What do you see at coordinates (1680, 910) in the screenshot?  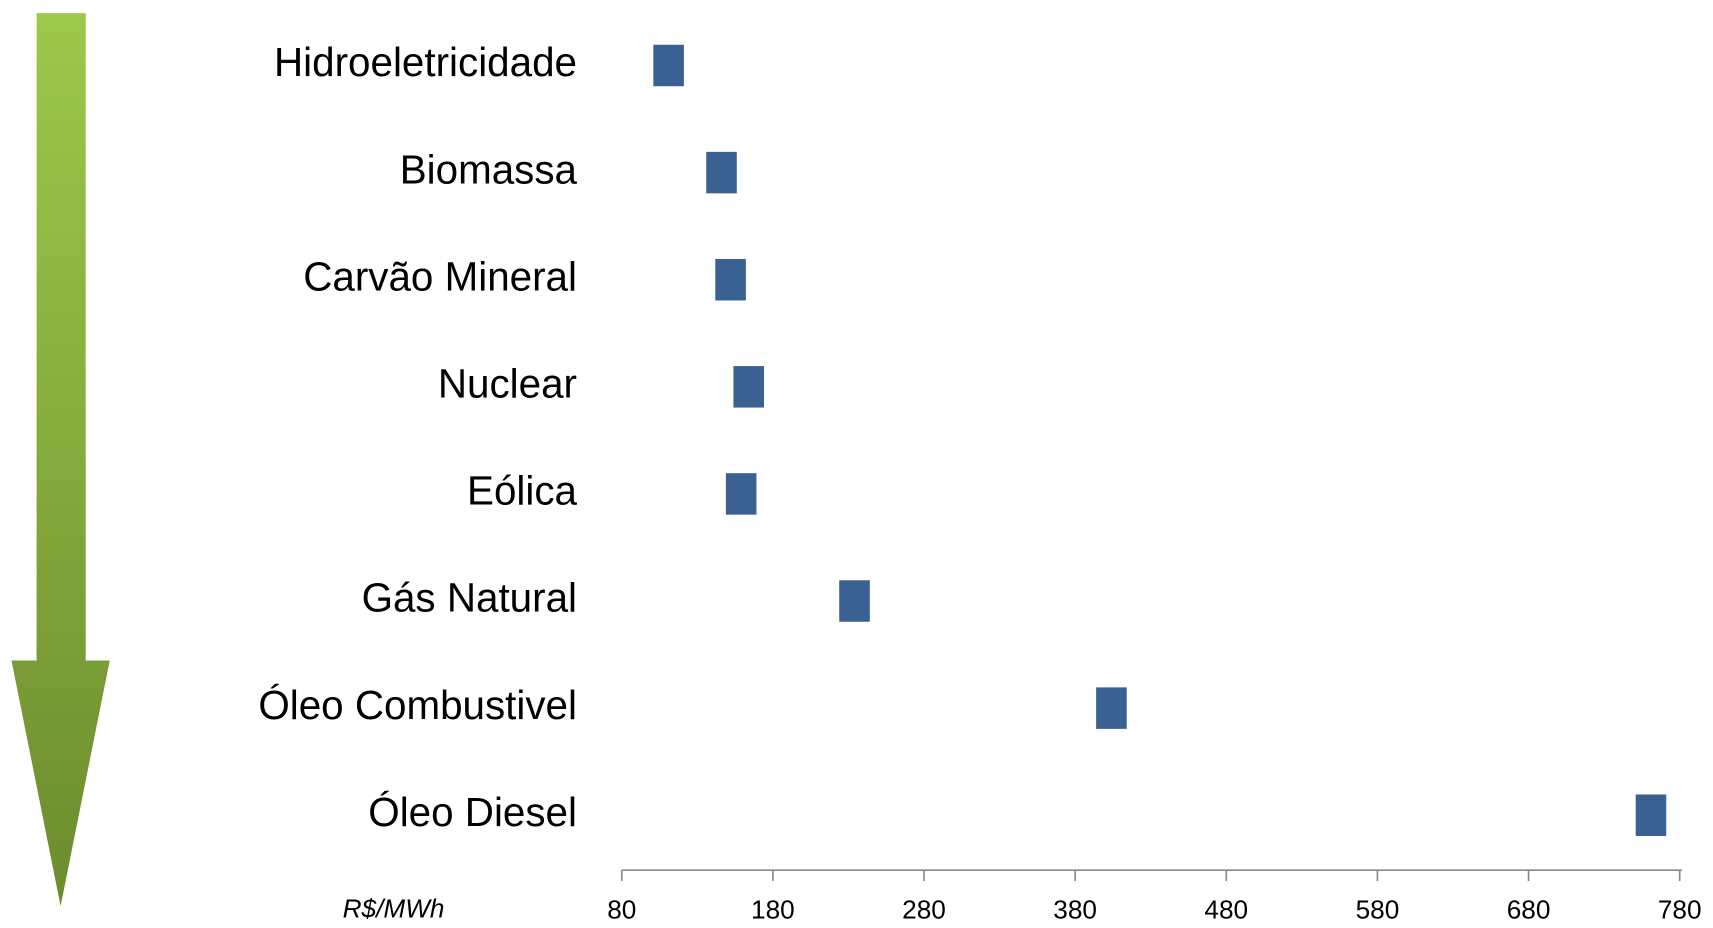 I see `x-tick-label: 780` at bounding box center [1680, 910].